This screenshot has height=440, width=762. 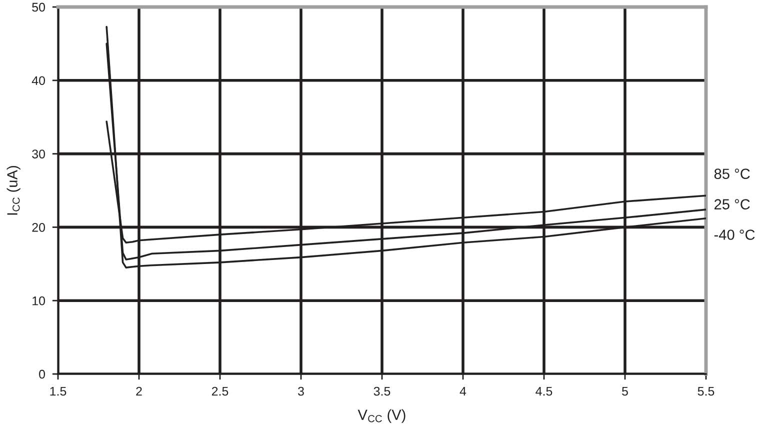 I want to click on x-tick-label: 3, so click(x=301, y=391).